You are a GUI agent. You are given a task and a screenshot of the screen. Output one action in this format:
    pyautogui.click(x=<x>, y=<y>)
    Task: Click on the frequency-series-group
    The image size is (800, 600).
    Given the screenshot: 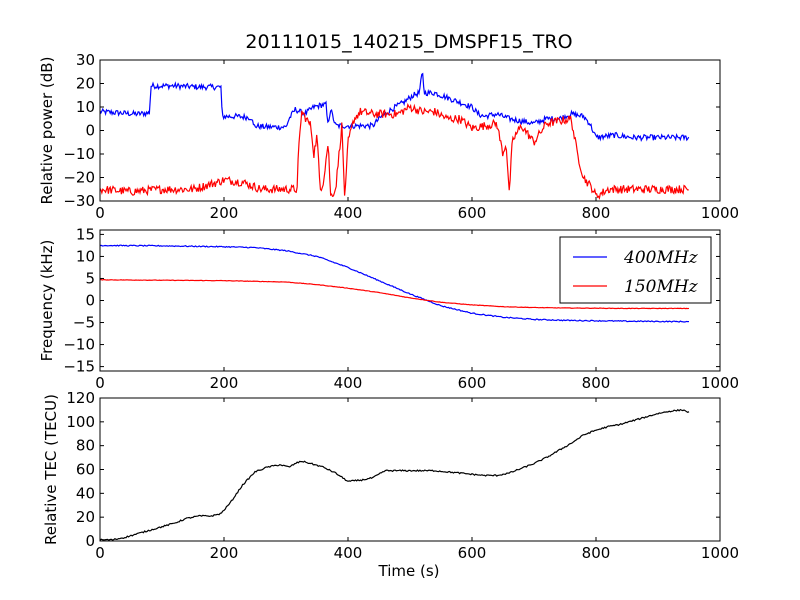 What is the action you would take?
    pyautogui.click(x=395, y=283)
    